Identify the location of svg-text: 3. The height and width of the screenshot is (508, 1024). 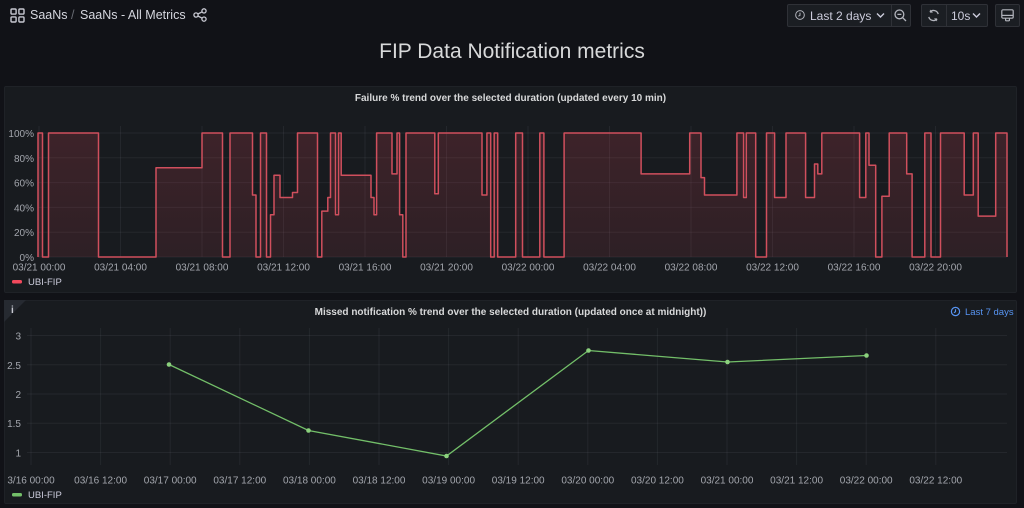
(18, 337).